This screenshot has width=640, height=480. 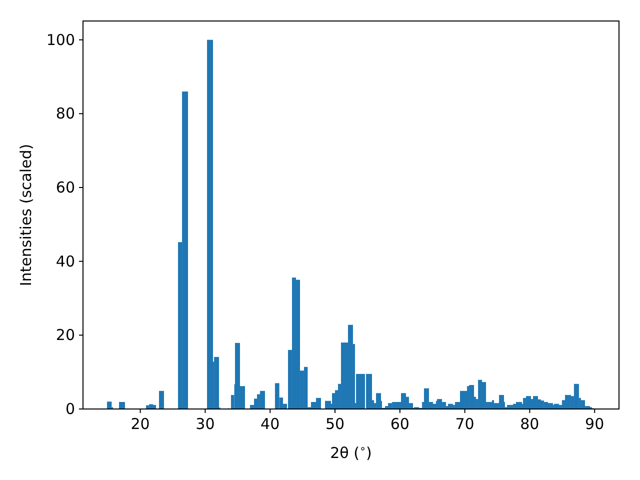 What do you see at coordinates (205, 424) in the screenshot?
I see `x-tick-label: 30` at bounding box center [205, 424].